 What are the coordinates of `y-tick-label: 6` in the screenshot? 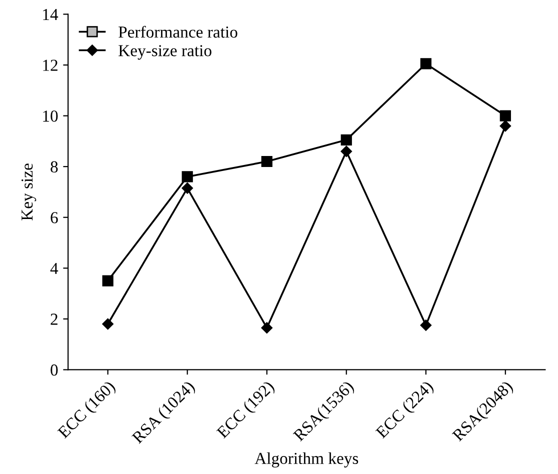 It's located at (54, 218).